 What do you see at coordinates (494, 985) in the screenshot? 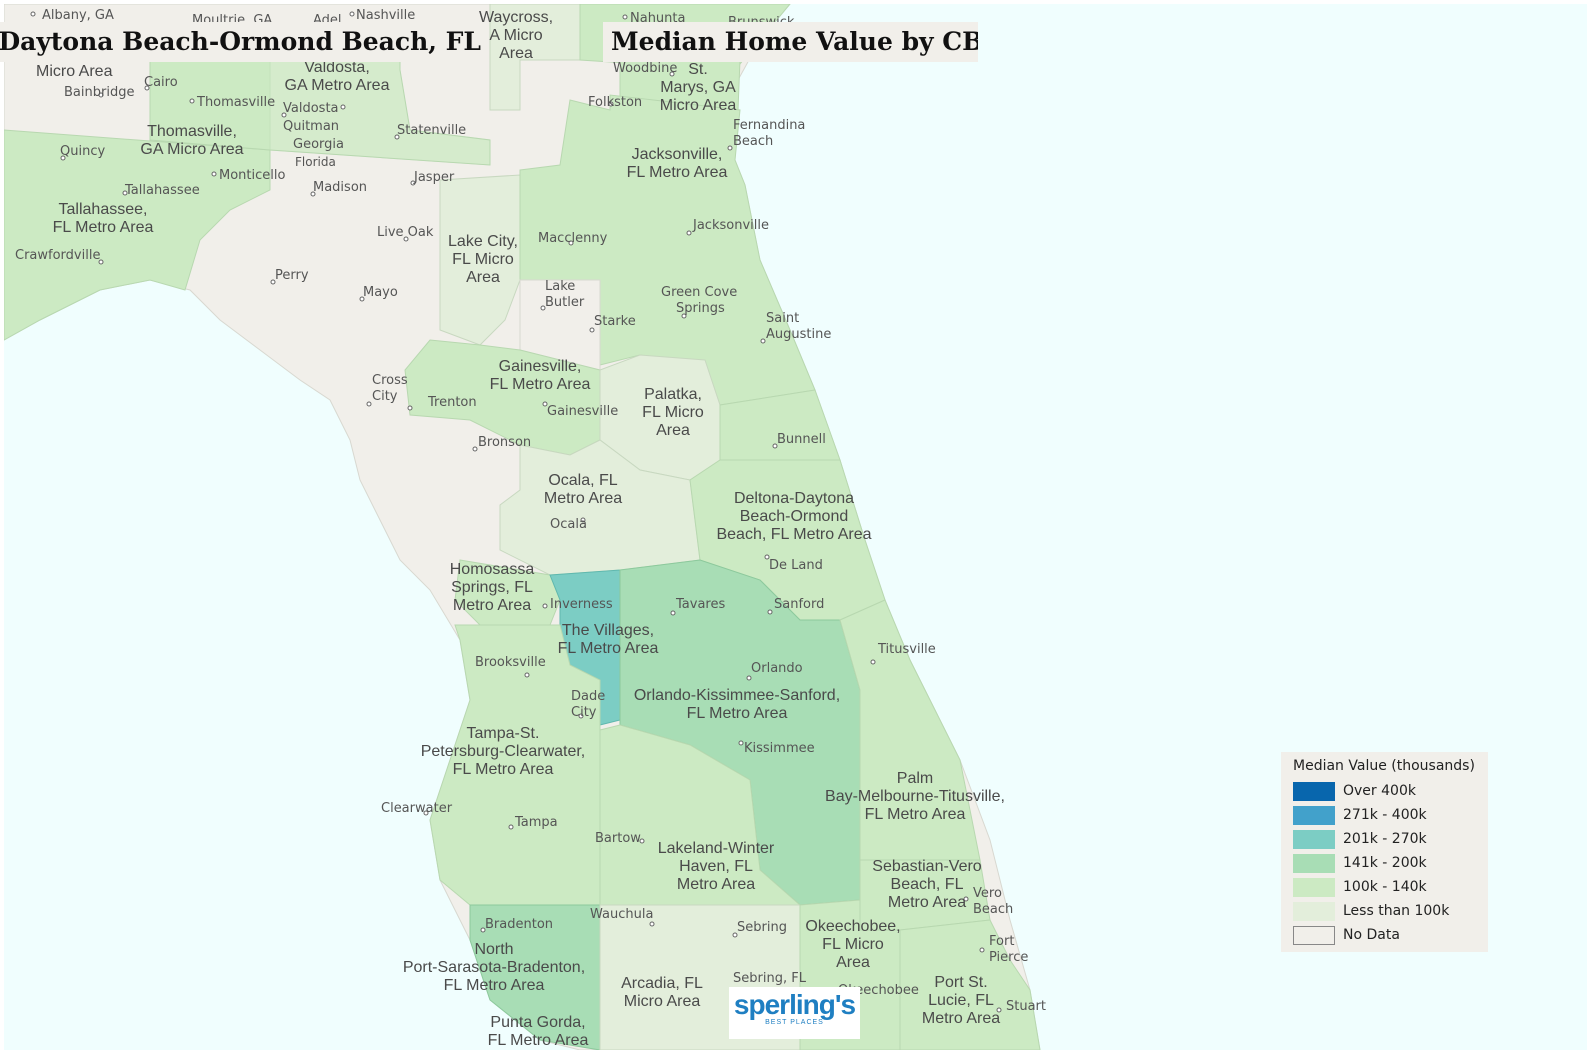
I see `label-northport-3: FL Metro Area` at bounding box center [494, 985].